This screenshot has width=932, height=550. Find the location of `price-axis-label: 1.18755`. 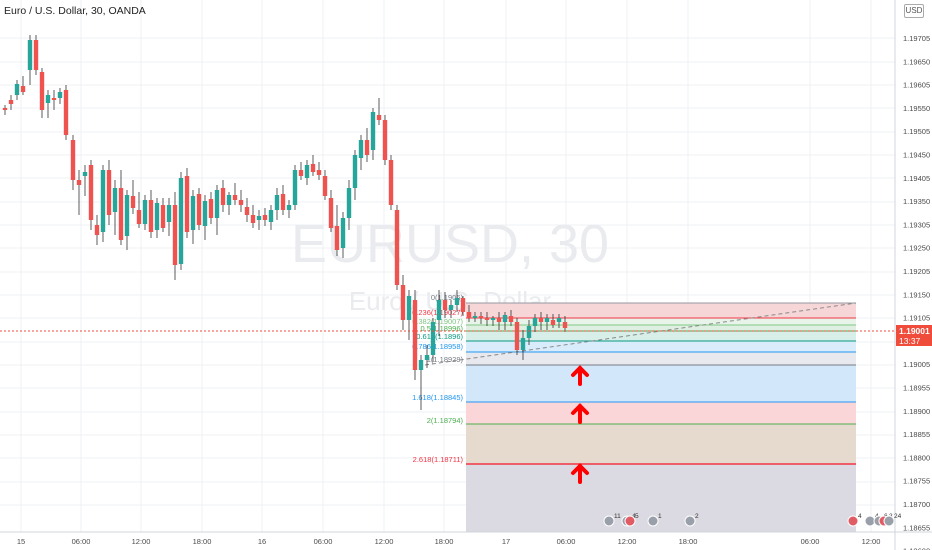

price-axis-label: 1.18755 is located at coordinates (916, 481).